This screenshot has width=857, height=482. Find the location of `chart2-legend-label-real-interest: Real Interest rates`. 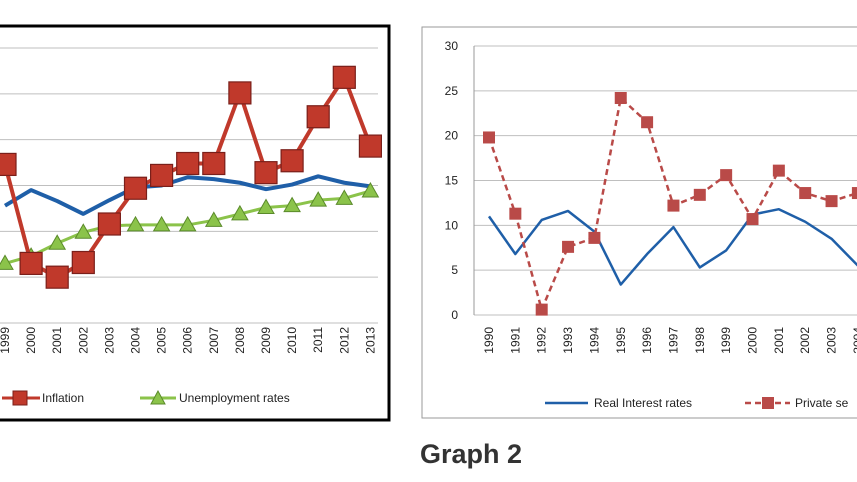

chart2-legend-label-real-interest: Real Interest rates is located at coordinates (643, 403).